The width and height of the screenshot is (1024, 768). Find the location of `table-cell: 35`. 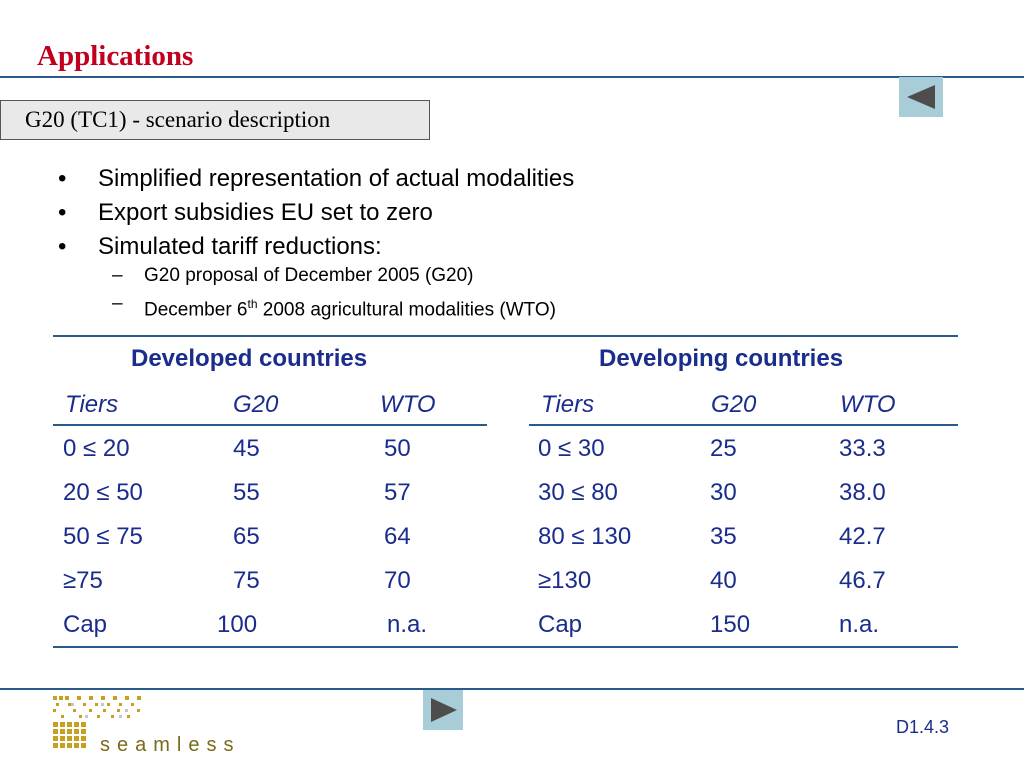

table-cell: 35 is located at coordinates (723, 536).